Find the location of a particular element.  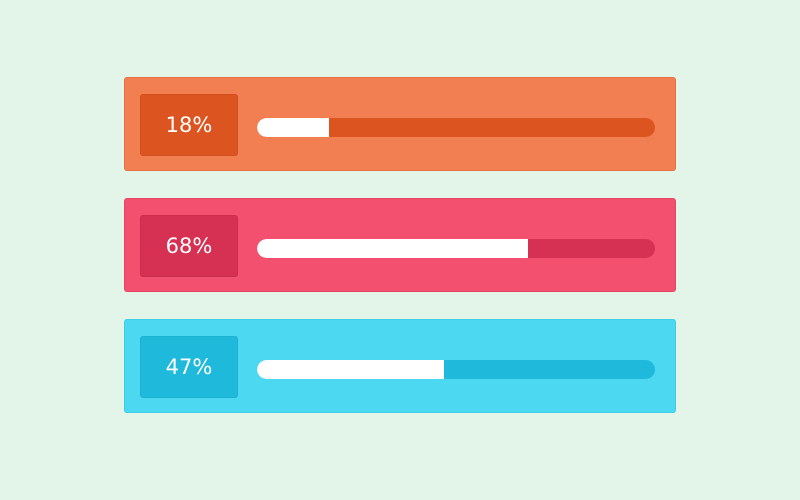

progress-card-pink: 68% is located at coordinates (400, 245).